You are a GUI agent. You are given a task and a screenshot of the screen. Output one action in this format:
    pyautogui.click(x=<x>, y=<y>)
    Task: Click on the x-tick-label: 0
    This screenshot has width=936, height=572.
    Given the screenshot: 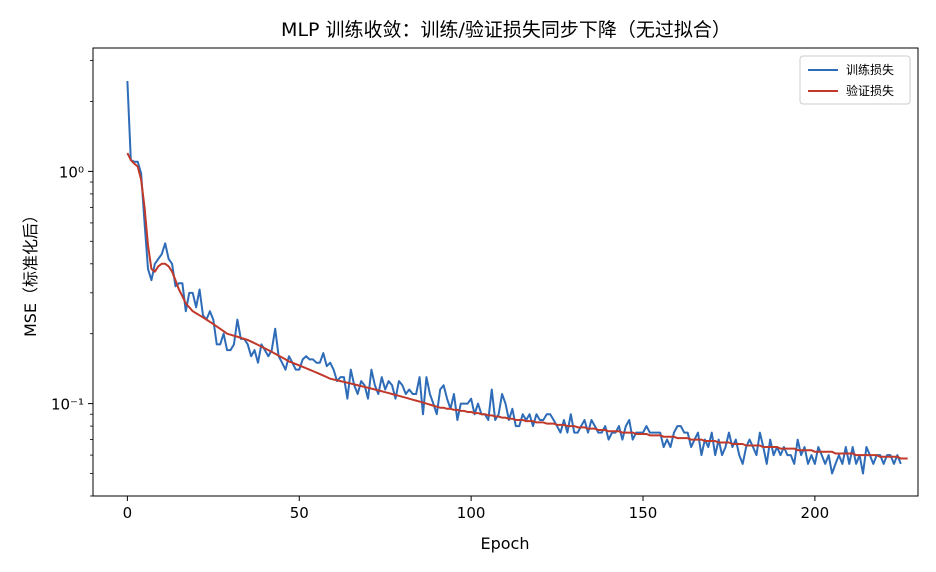 What is the action you would take?
    pyautogui.click(x=128, y=513)
    